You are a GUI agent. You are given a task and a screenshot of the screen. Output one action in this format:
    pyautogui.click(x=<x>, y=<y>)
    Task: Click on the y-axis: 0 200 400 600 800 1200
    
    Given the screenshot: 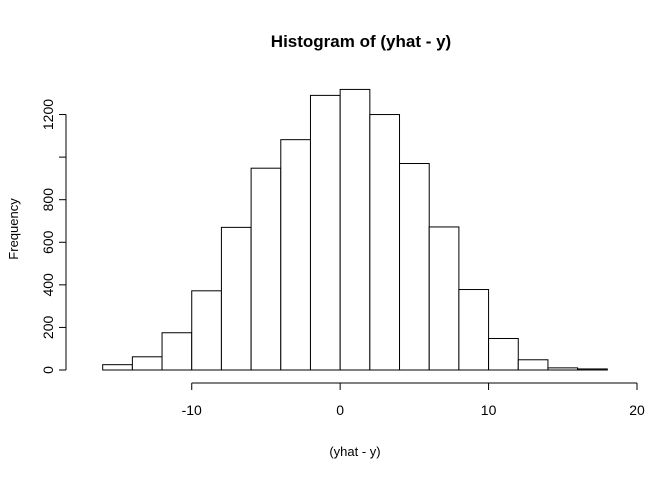 What is the action you would take?
    pyautogui.click(x=53, y=236)
    